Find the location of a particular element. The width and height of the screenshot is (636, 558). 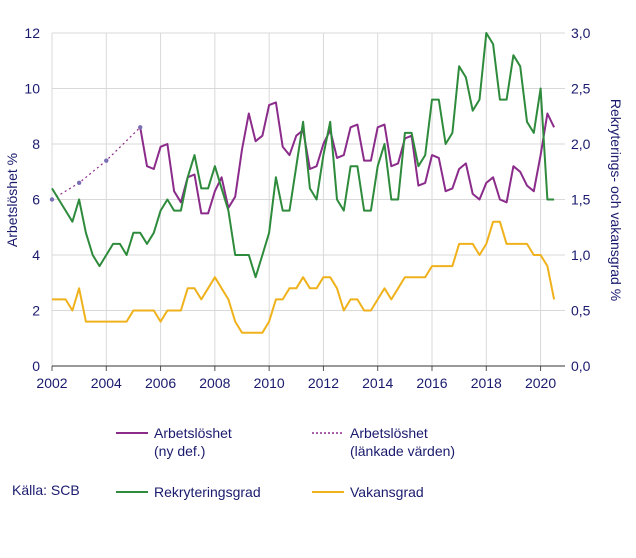

legend-label-unemployment-new-sub: (ny def.) is located at coordinates (179, 451).